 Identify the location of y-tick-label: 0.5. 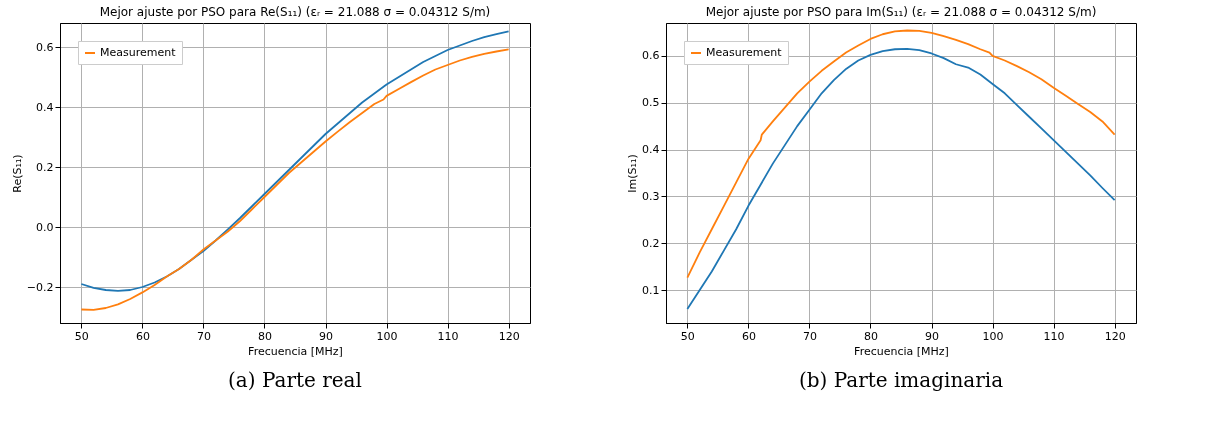
(651, 103).